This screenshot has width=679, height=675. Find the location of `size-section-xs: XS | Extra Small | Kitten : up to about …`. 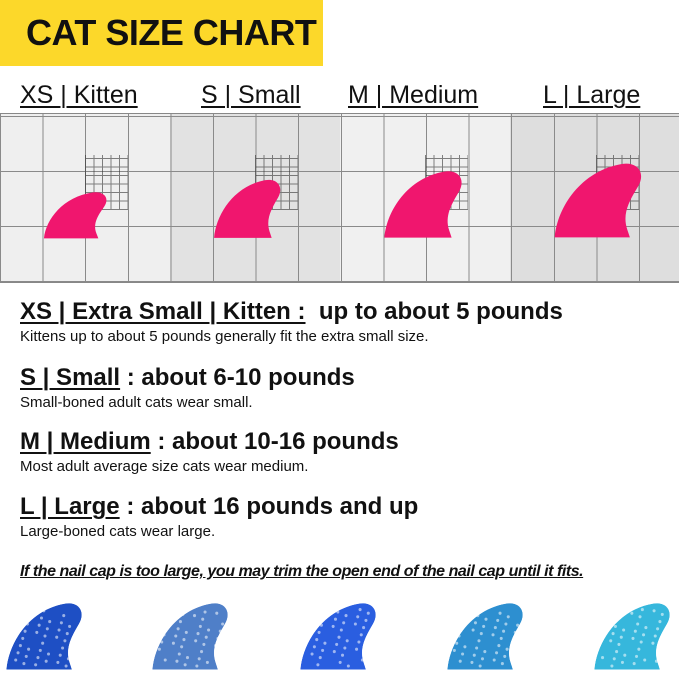

size-section-xs: XS | Extra Small | Kitten : up to about … is located at coordinates (291, 322).